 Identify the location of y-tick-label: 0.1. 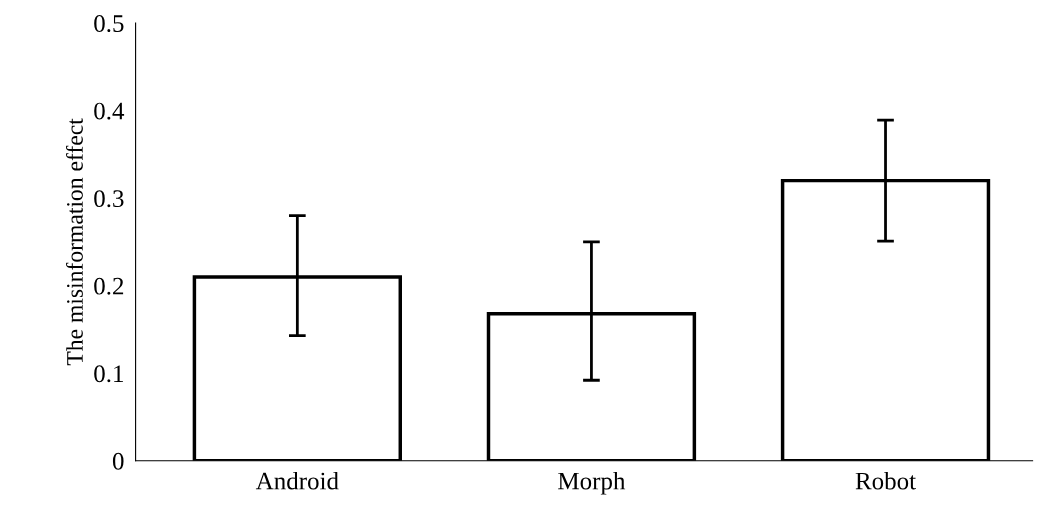
(108, 374).